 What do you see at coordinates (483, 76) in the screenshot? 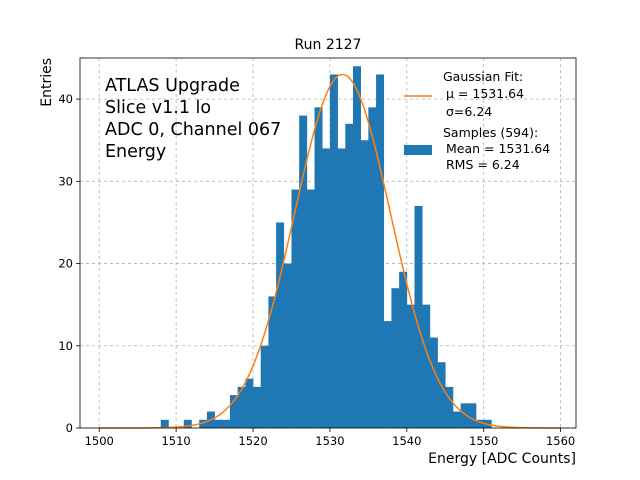
I see `legend-fit-title: Gaussian Fit:` at bounding box center [483, 76].